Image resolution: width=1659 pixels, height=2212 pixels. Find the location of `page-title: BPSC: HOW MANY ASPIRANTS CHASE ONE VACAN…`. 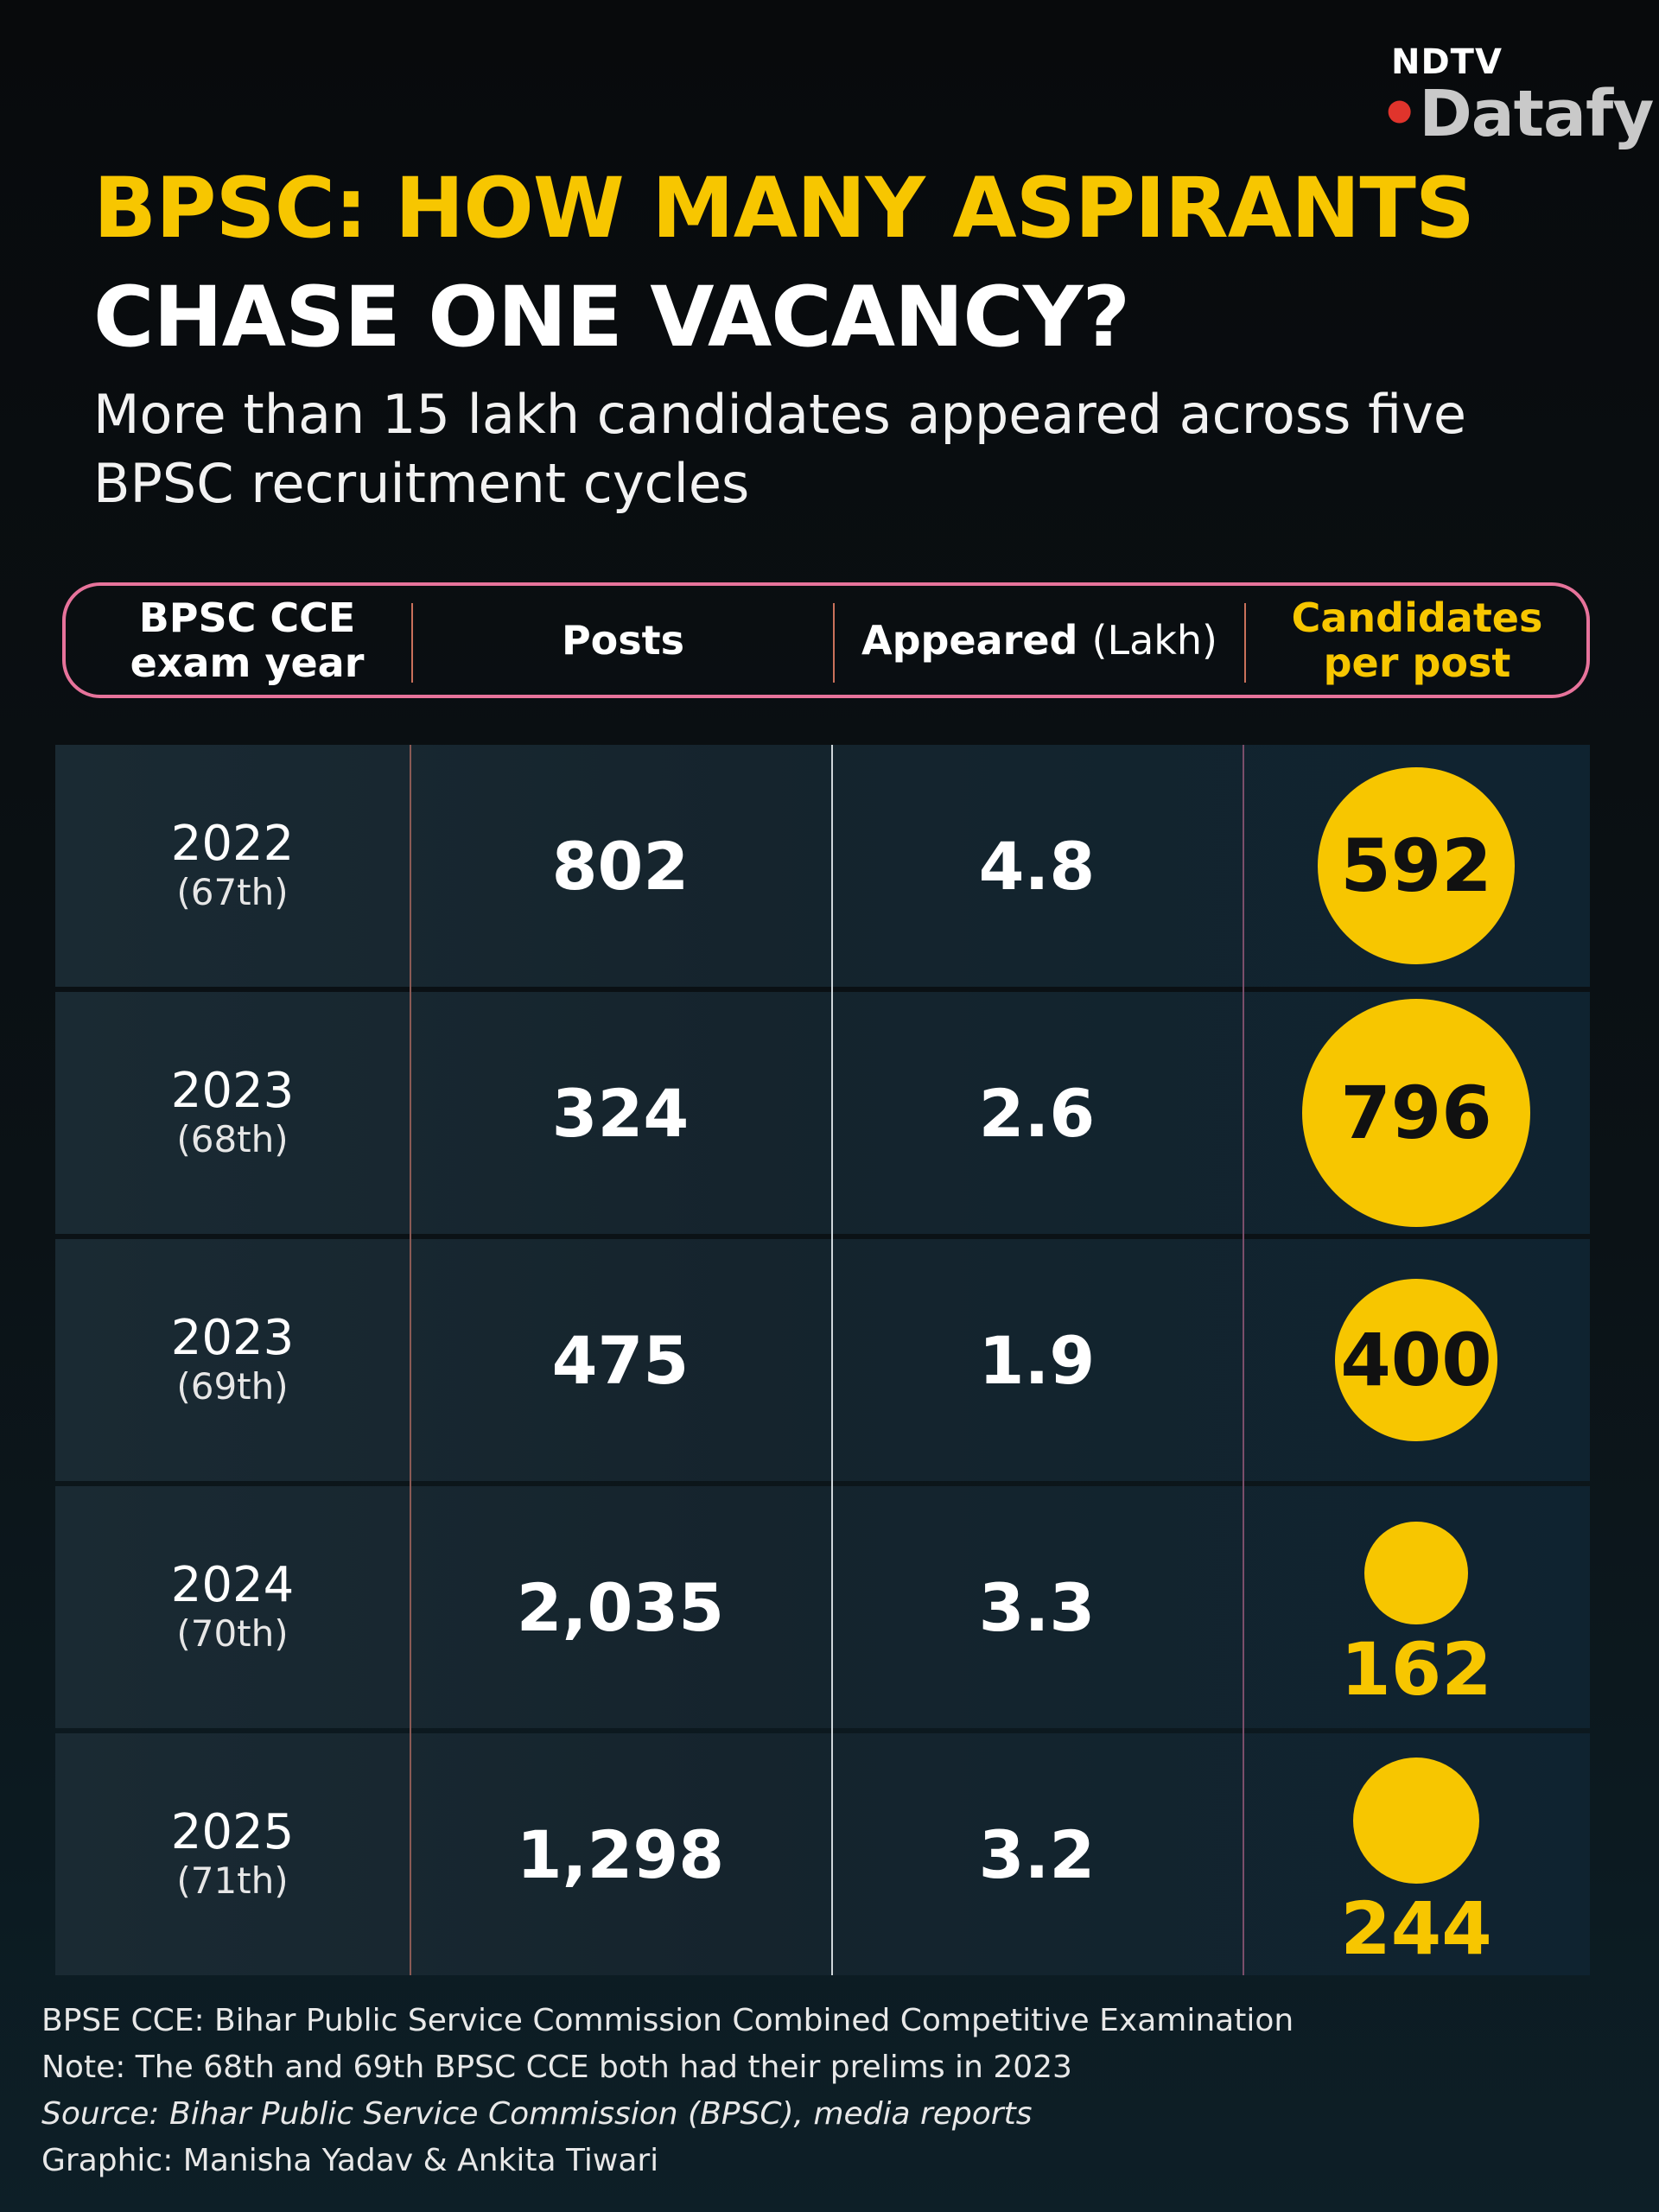

page-title: BPSC: HOW MANY ASPIRANTS CHASE ONE VACAN… is located at coordinates (784, 263).